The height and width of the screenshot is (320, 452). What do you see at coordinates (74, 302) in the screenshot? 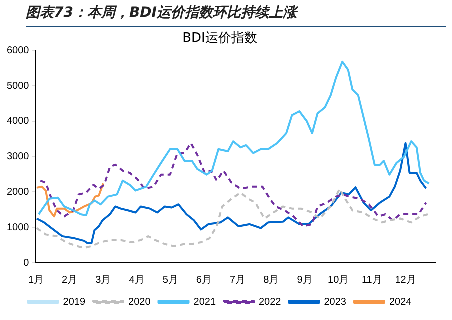
I see `legend-label: 2019` at bounding box center [74, 302].